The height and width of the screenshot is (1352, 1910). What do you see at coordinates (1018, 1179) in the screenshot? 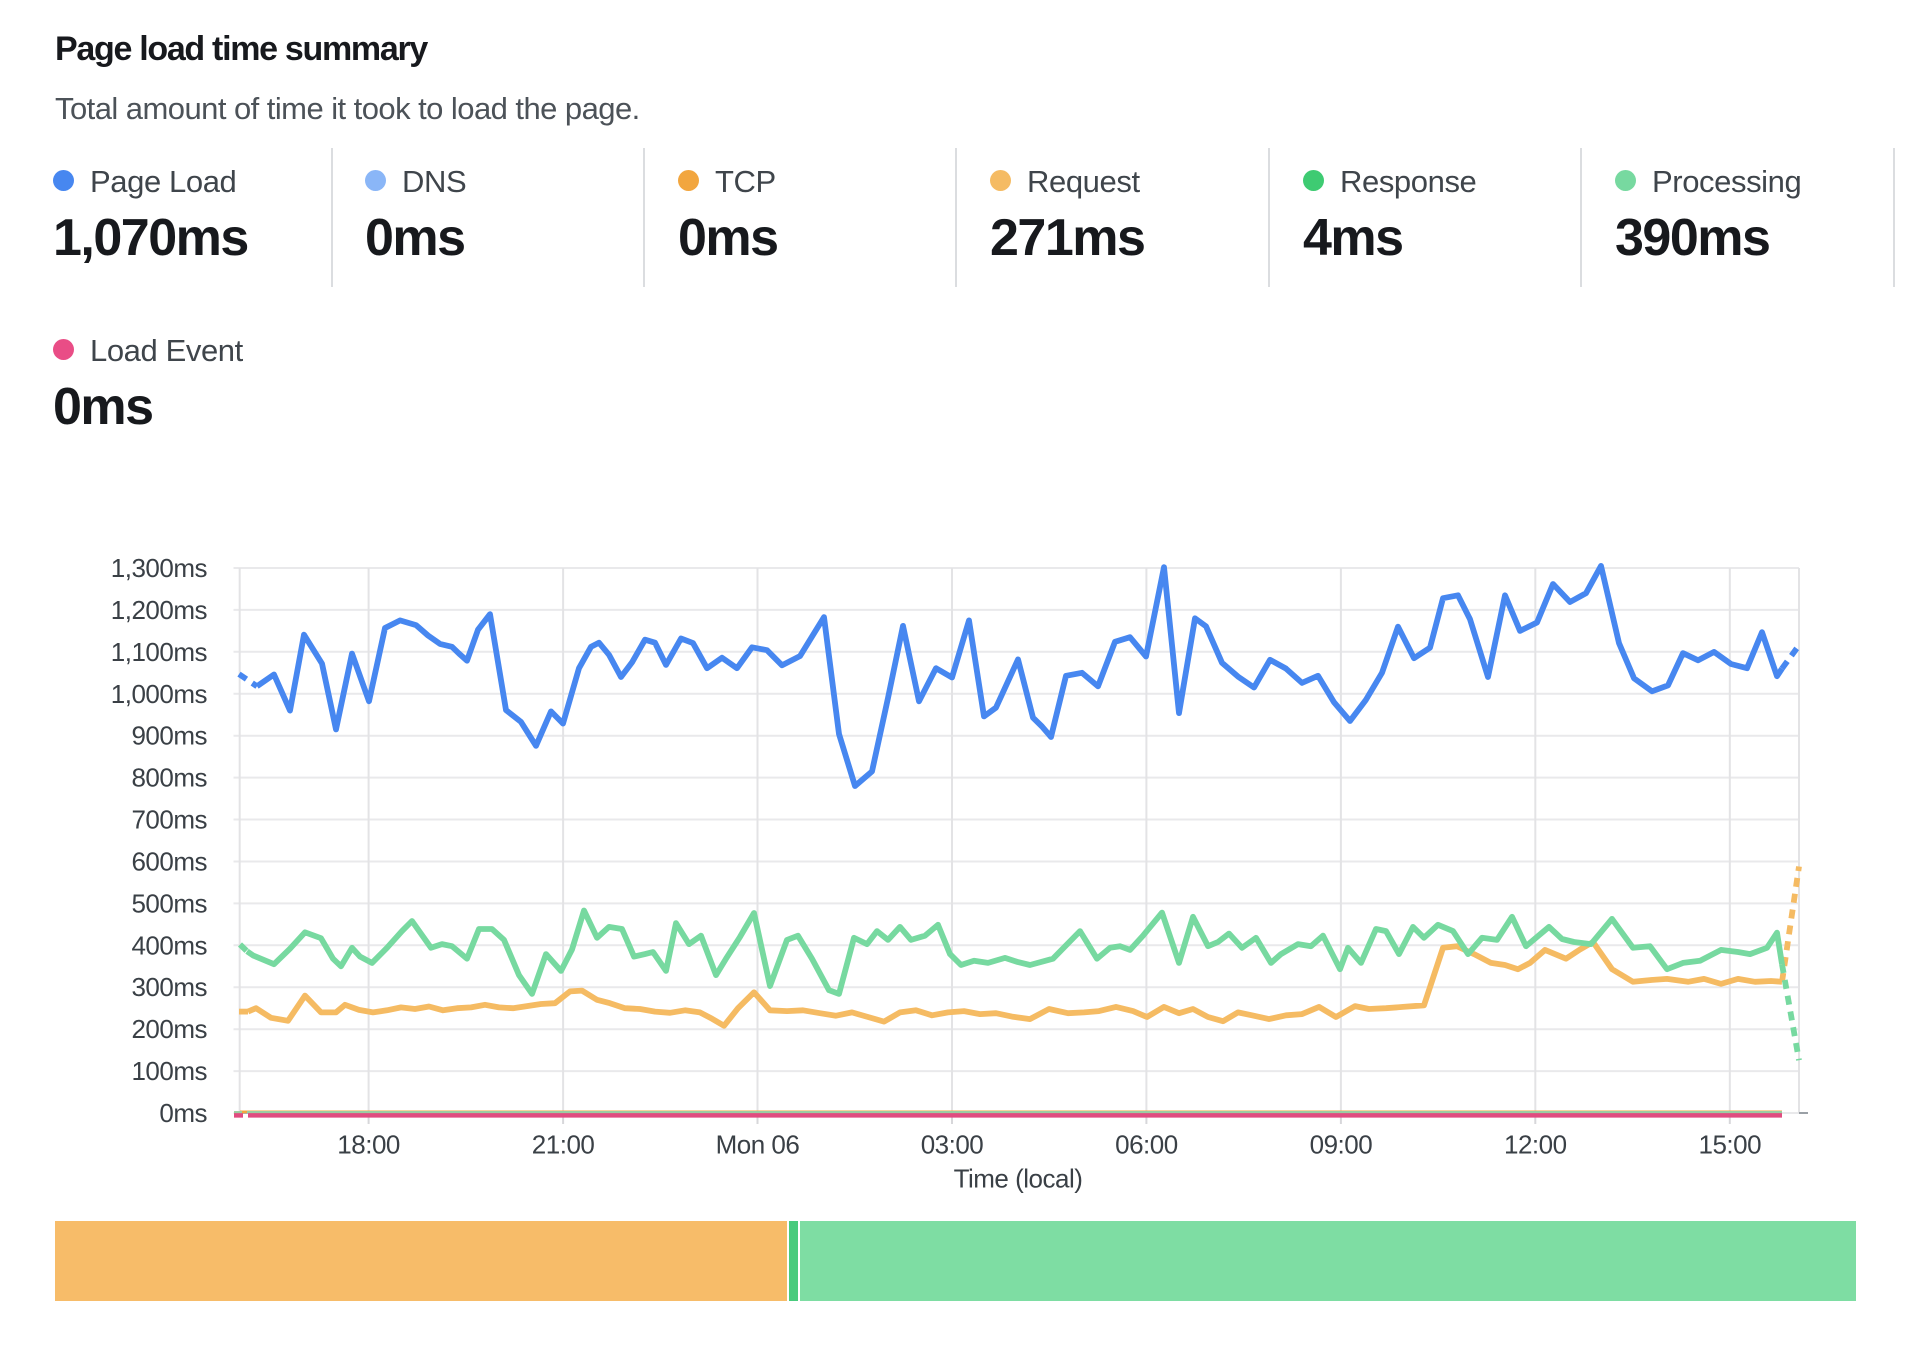
I see `svg-text: Time (local)` at bounding box center [1018, 1179].